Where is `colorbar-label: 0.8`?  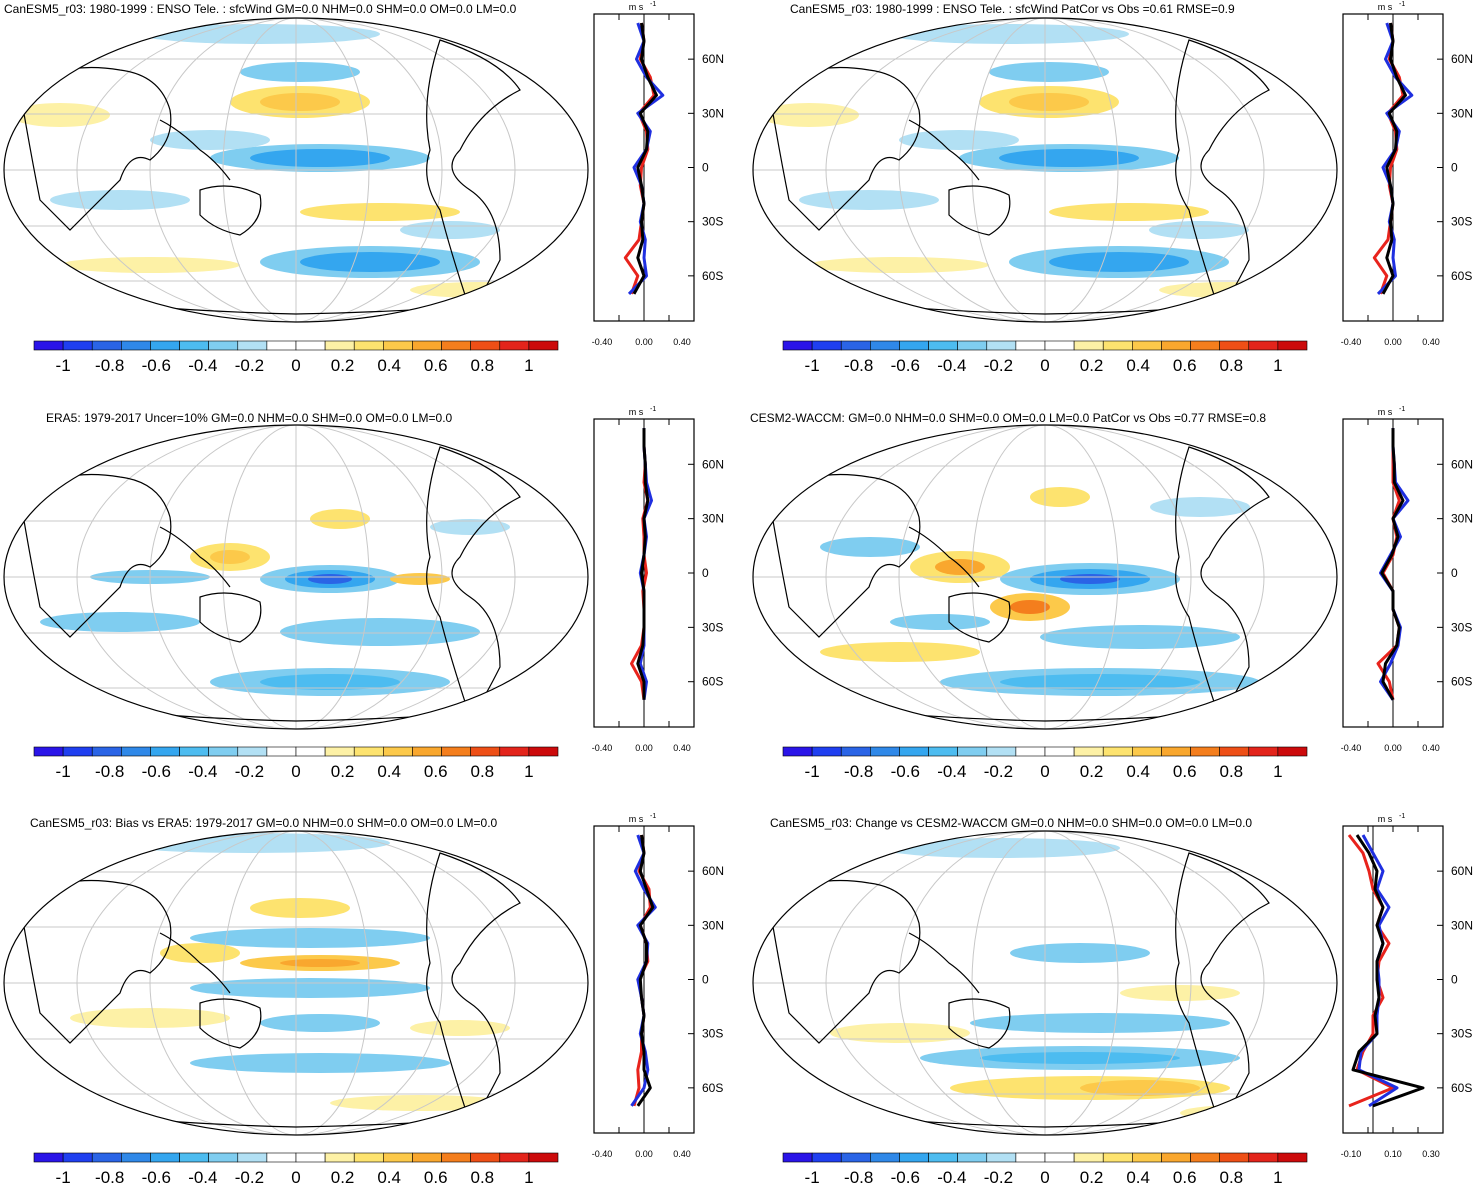
colorbar-label: 0.8 is located at coordinates (1231, 365).